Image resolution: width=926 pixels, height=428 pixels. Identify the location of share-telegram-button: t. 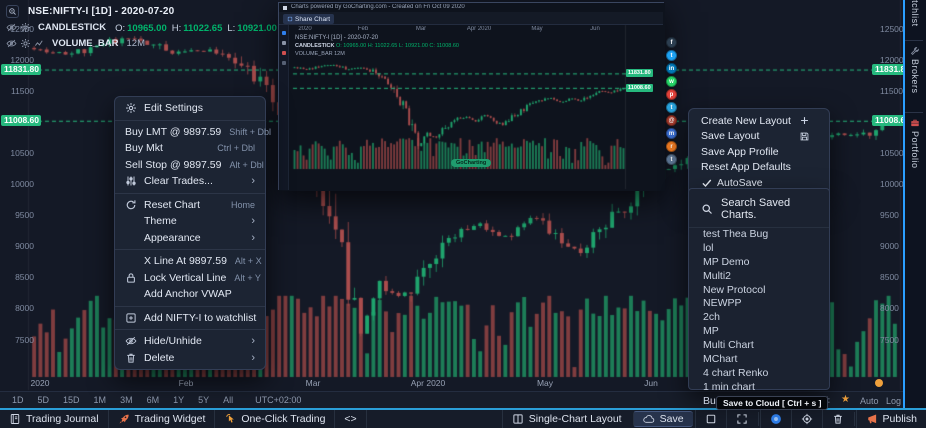
(671, 107).